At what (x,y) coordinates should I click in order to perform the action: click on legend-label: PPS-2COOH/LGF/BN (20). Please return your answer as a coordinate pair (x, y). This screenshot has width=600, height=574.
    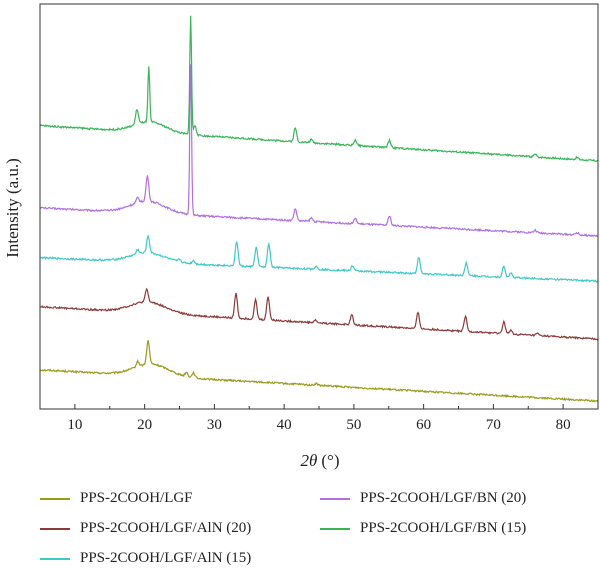
    Looking at the image, I should click on (443, 498).